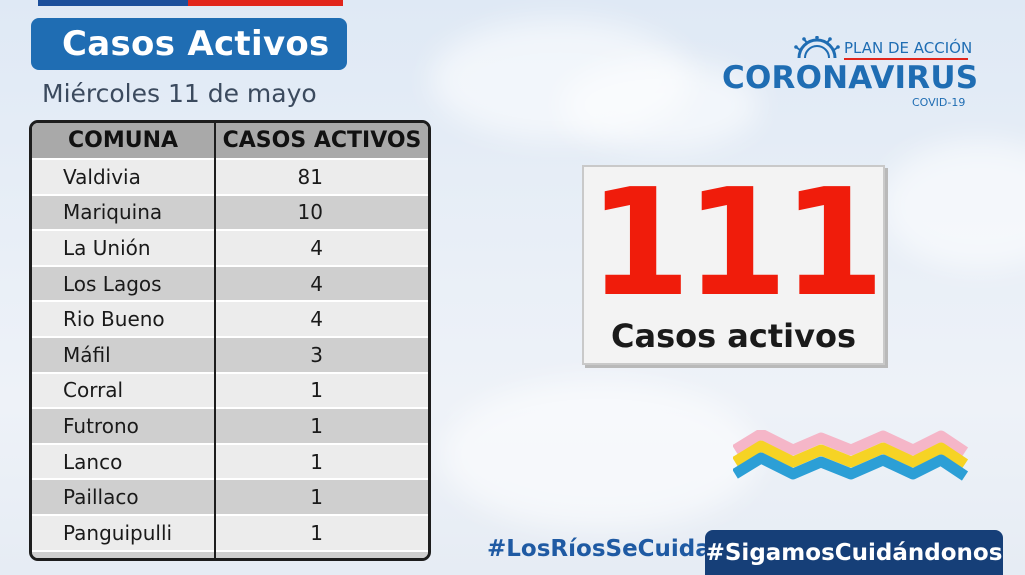  What do you see at coordinates (124, 532) in the screenshot?
I see `comuna-cell: Panguipulli` at bounding box center [124, 532].